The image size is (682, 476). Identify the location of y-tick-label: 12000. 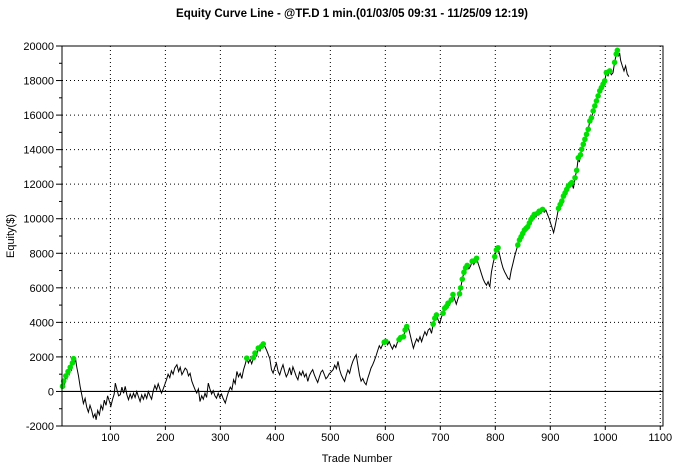
(38, 185).